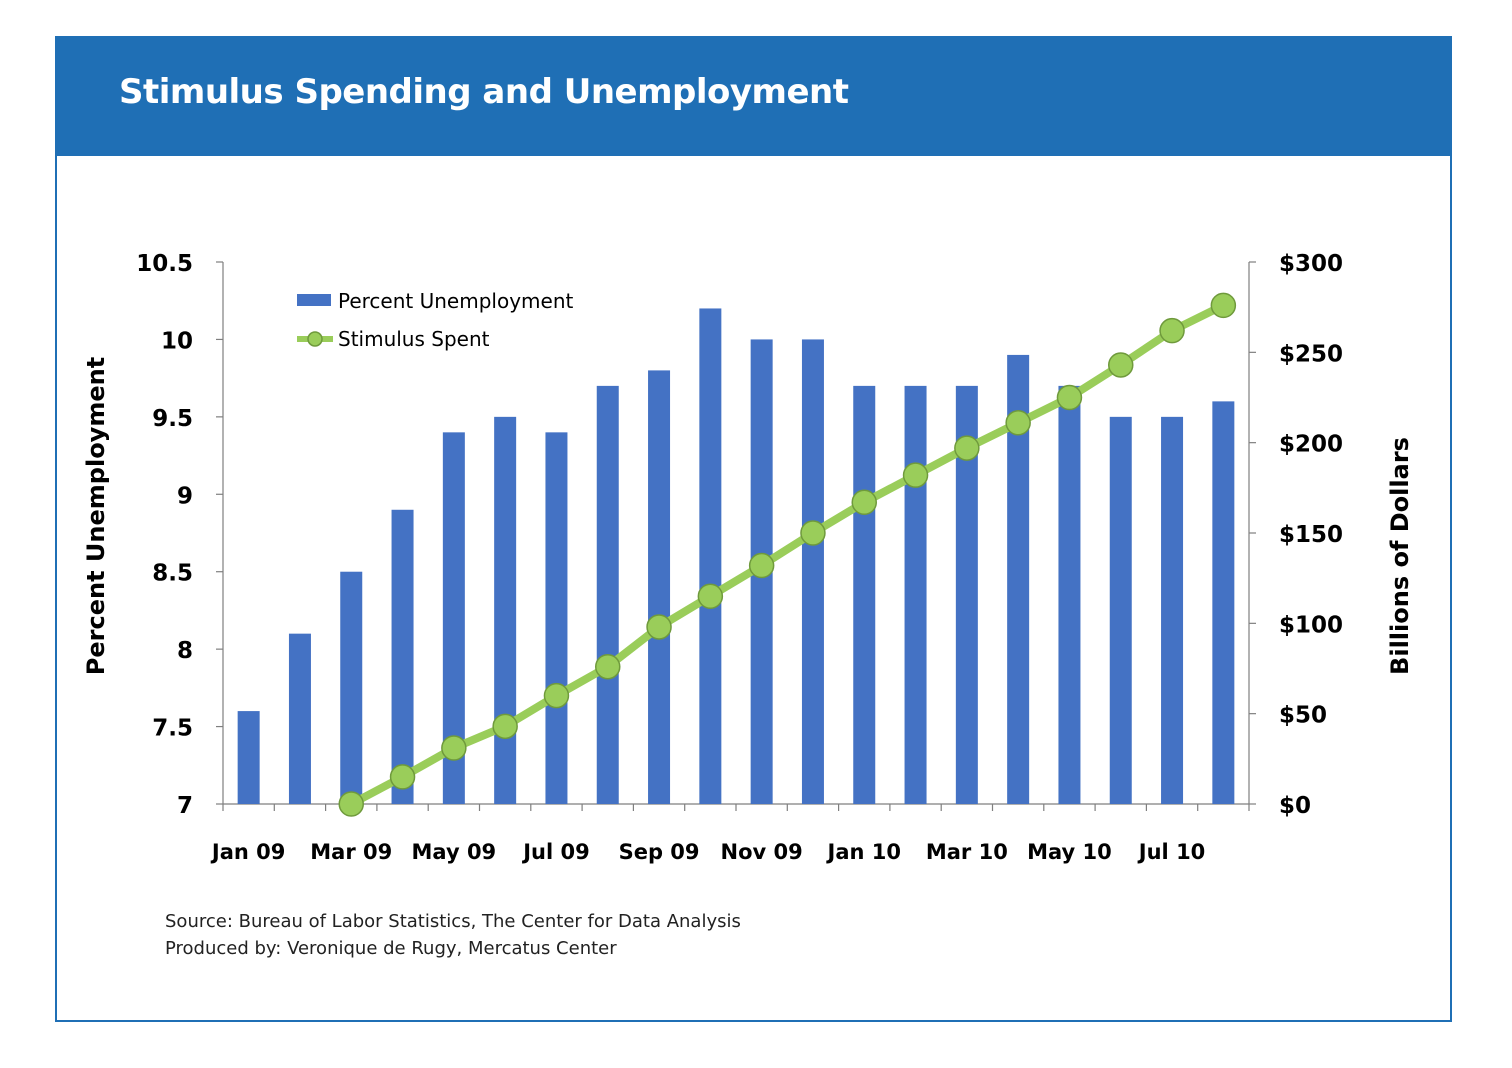 This screenshot has height=1068, width=1512. Describe the element at coordinates (1311, 354) in the screenshot. I see `y-right-tick-label: $250` at that location.